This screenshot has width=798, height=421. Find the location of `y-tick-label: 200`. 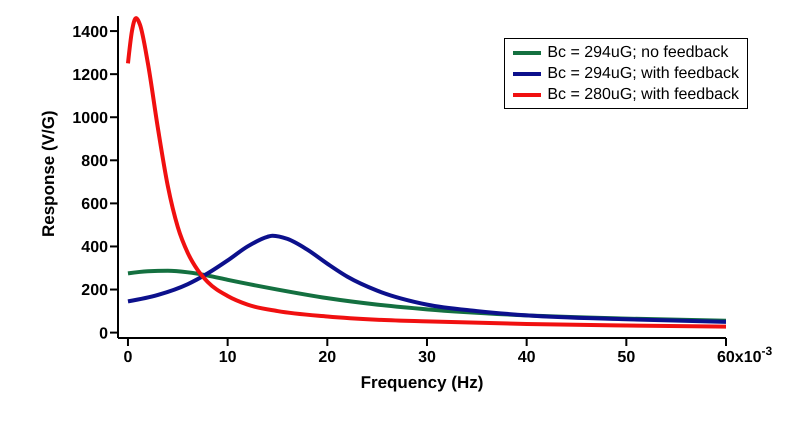

y-tick-label: 200 is located at coordinates (94, 291).